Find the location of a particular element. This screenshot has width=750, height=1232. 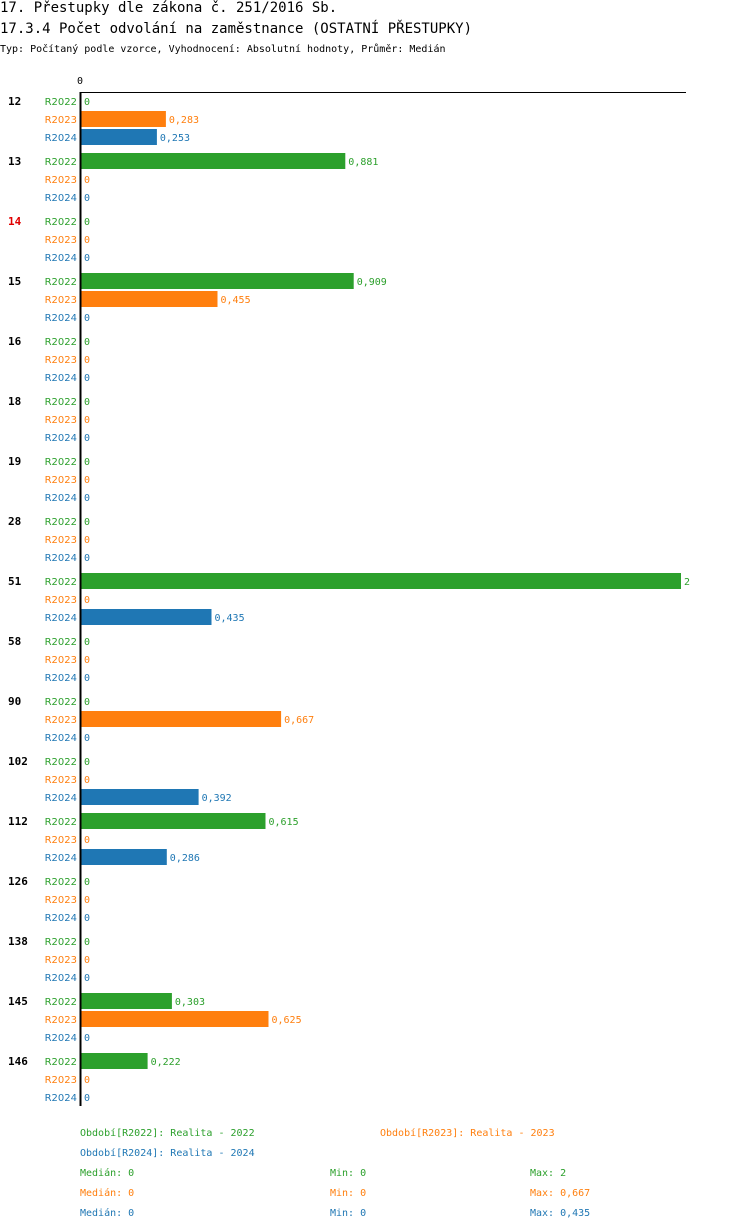

value-label-90-R2023: 0,667 is located at coordinates (299, 720).